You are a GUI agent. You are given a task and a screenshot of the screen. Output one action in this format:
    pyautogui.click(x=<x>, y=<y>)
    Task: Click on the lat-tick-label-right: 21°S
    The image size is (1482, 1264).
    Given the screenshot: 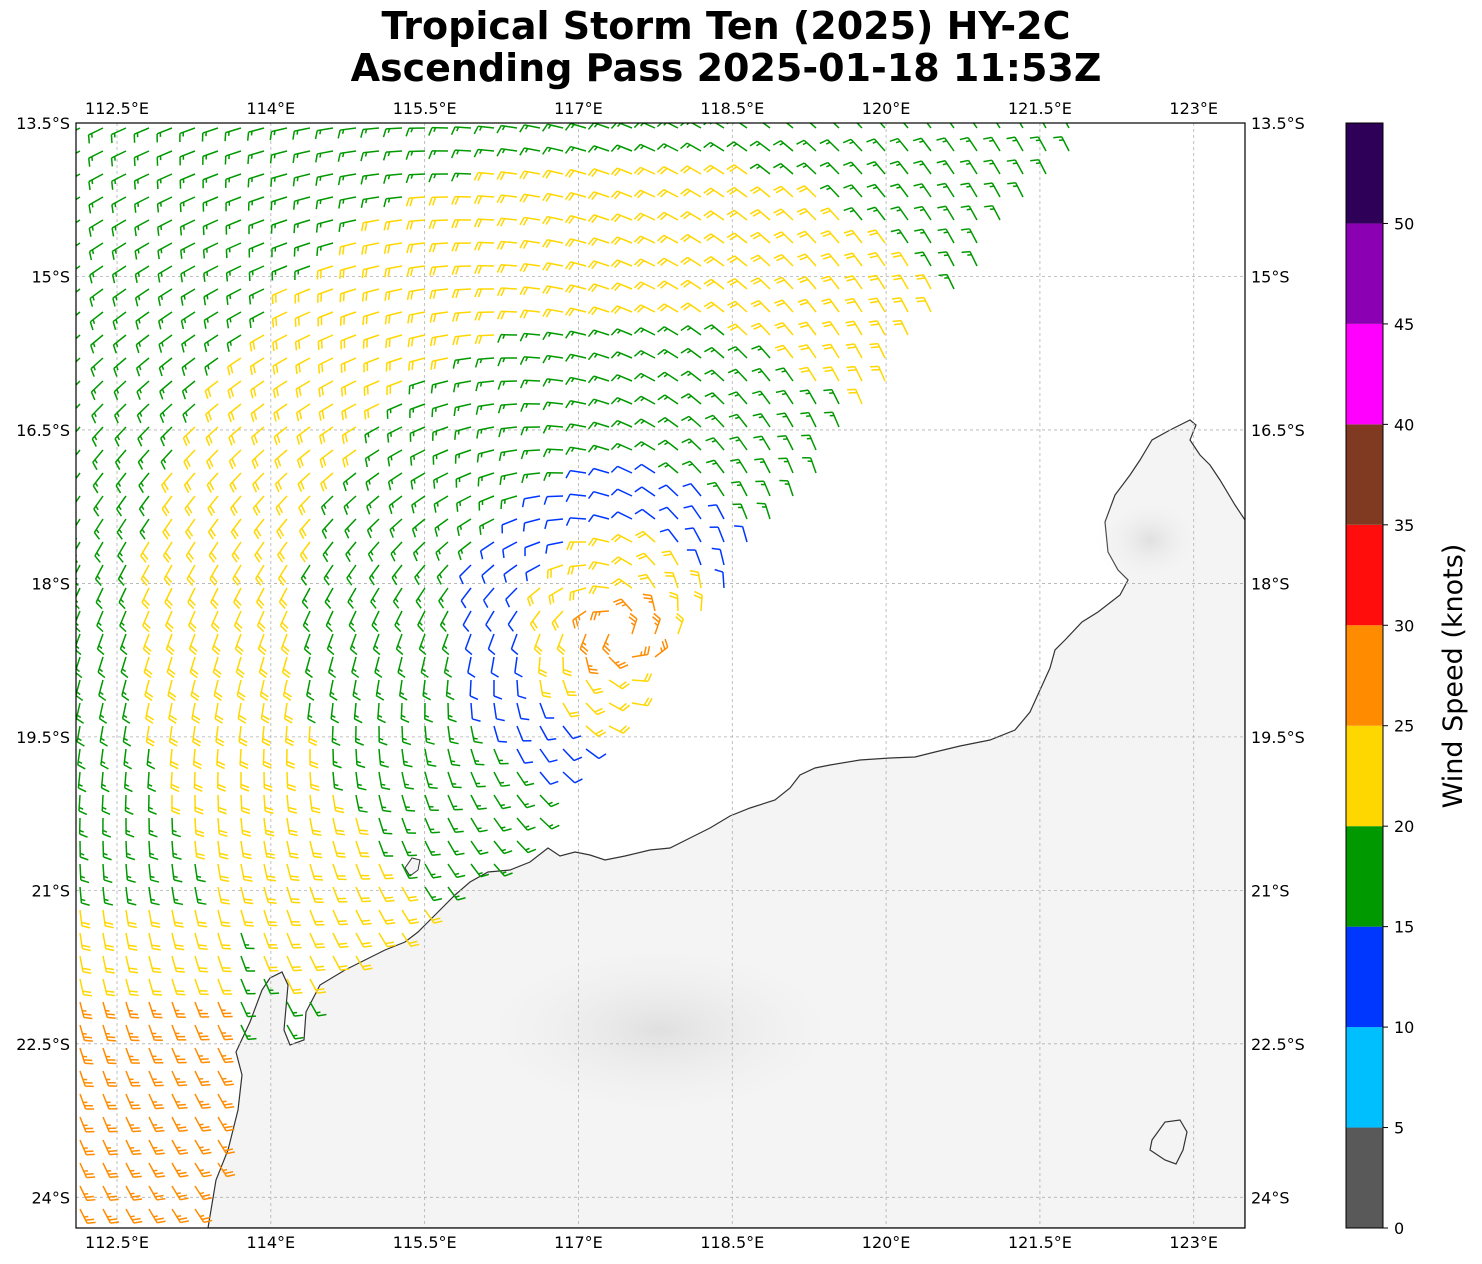 What is the action you would take?
    pyautogui.click(x=1270, y=890)
    